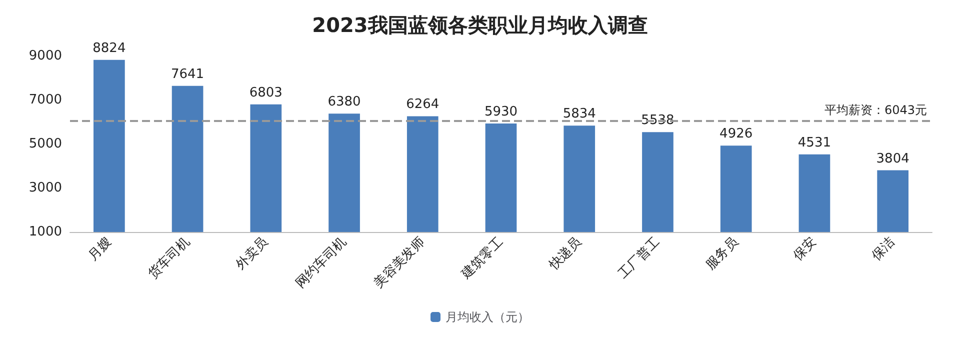 Image resolution: width=960 pixels, height=340 pixels. What do you see at coordinates (321, 263) in the screenshot?
I see `x-tick-label: 网约车司机` at bounding box center [321, 263].